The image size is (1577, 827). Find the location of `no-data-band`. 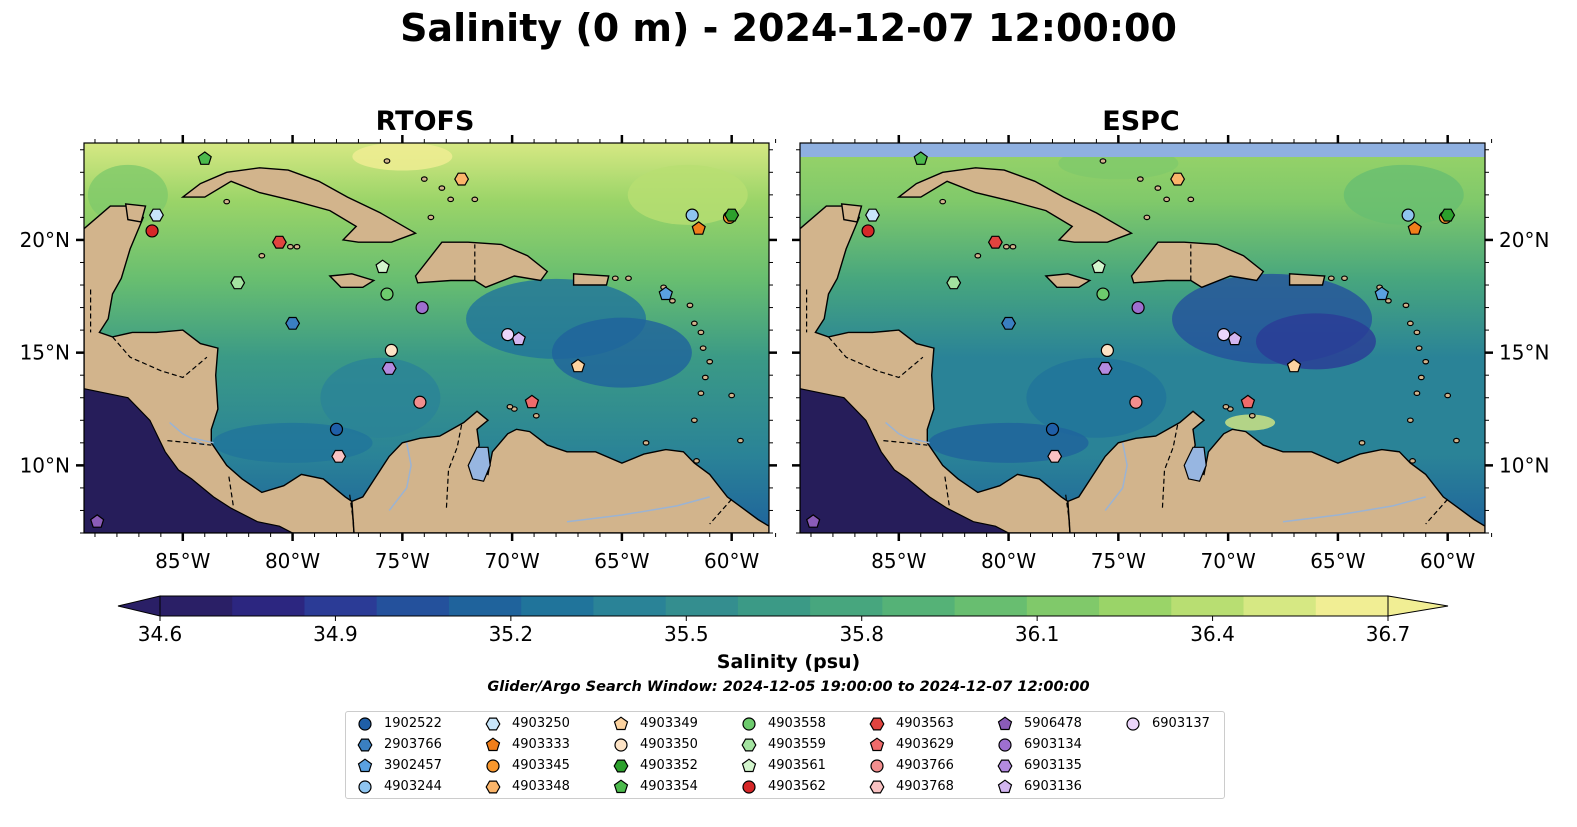

no-data-band is located at coordinates (1142, 150).